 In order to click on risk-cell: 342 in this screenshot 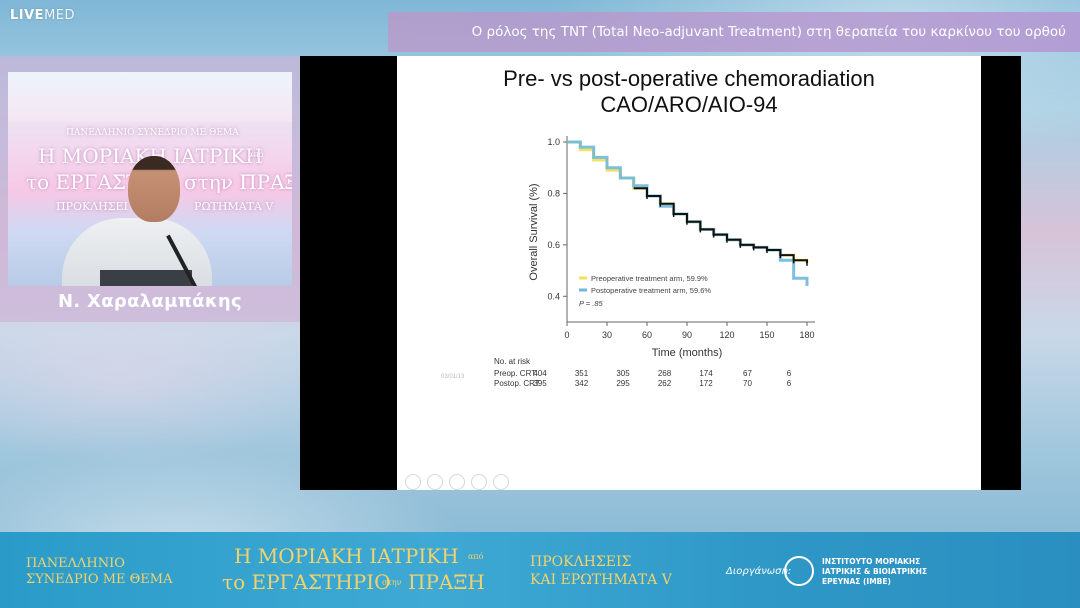, I will do `click(582, 383)`.